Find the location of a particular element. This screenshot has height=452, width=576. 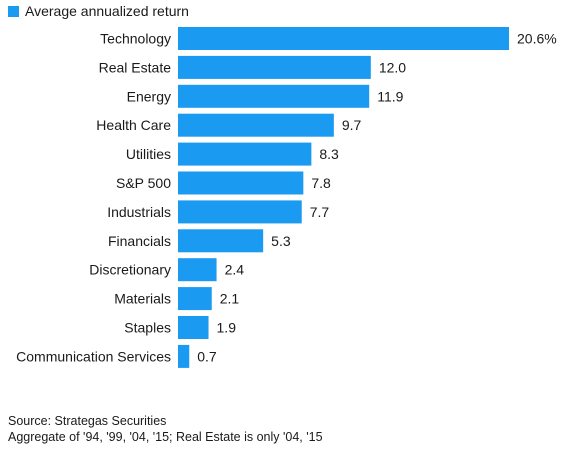

category-label: Communication Services is located at coordinates (93, 356).